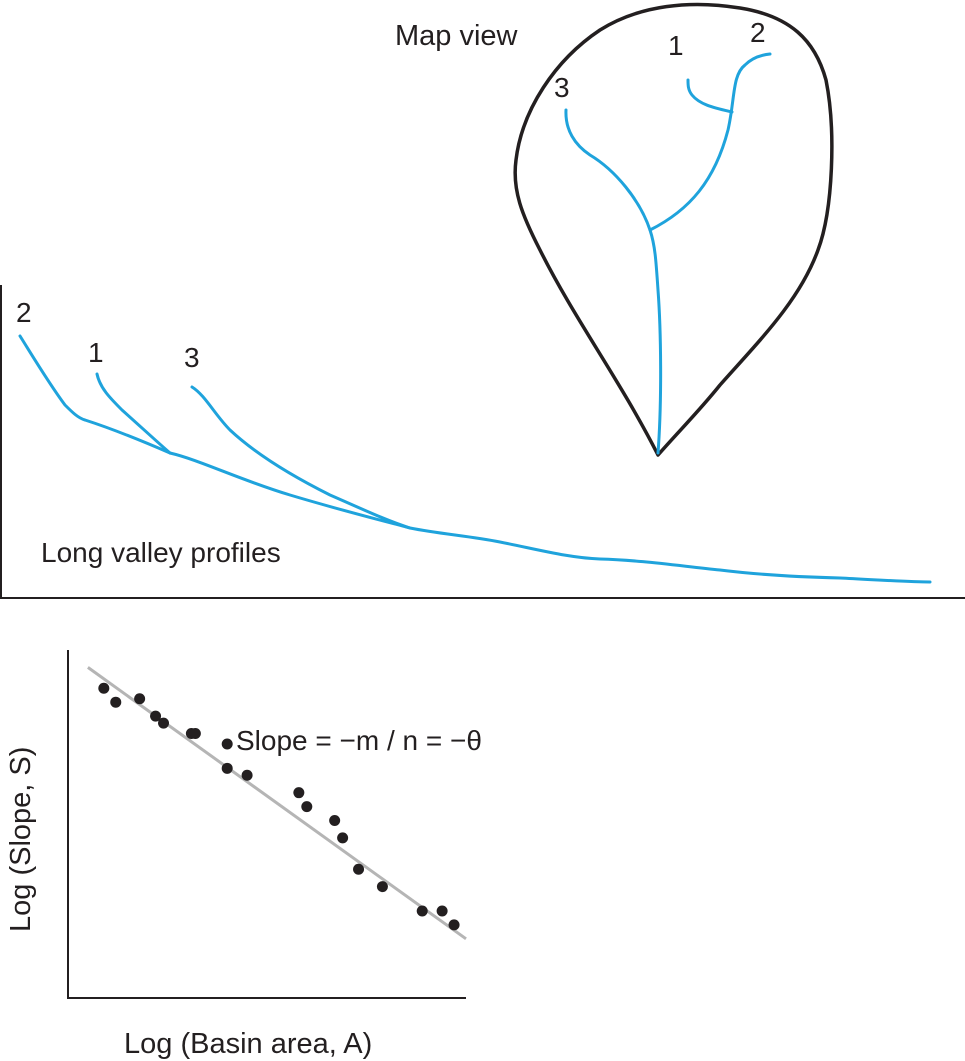 The height and width of the screenshot is (1061, 965). Describe the element at coordinates (161, 552) in the screenshot. I see `profiles-title: Long valley profiles` at that location.